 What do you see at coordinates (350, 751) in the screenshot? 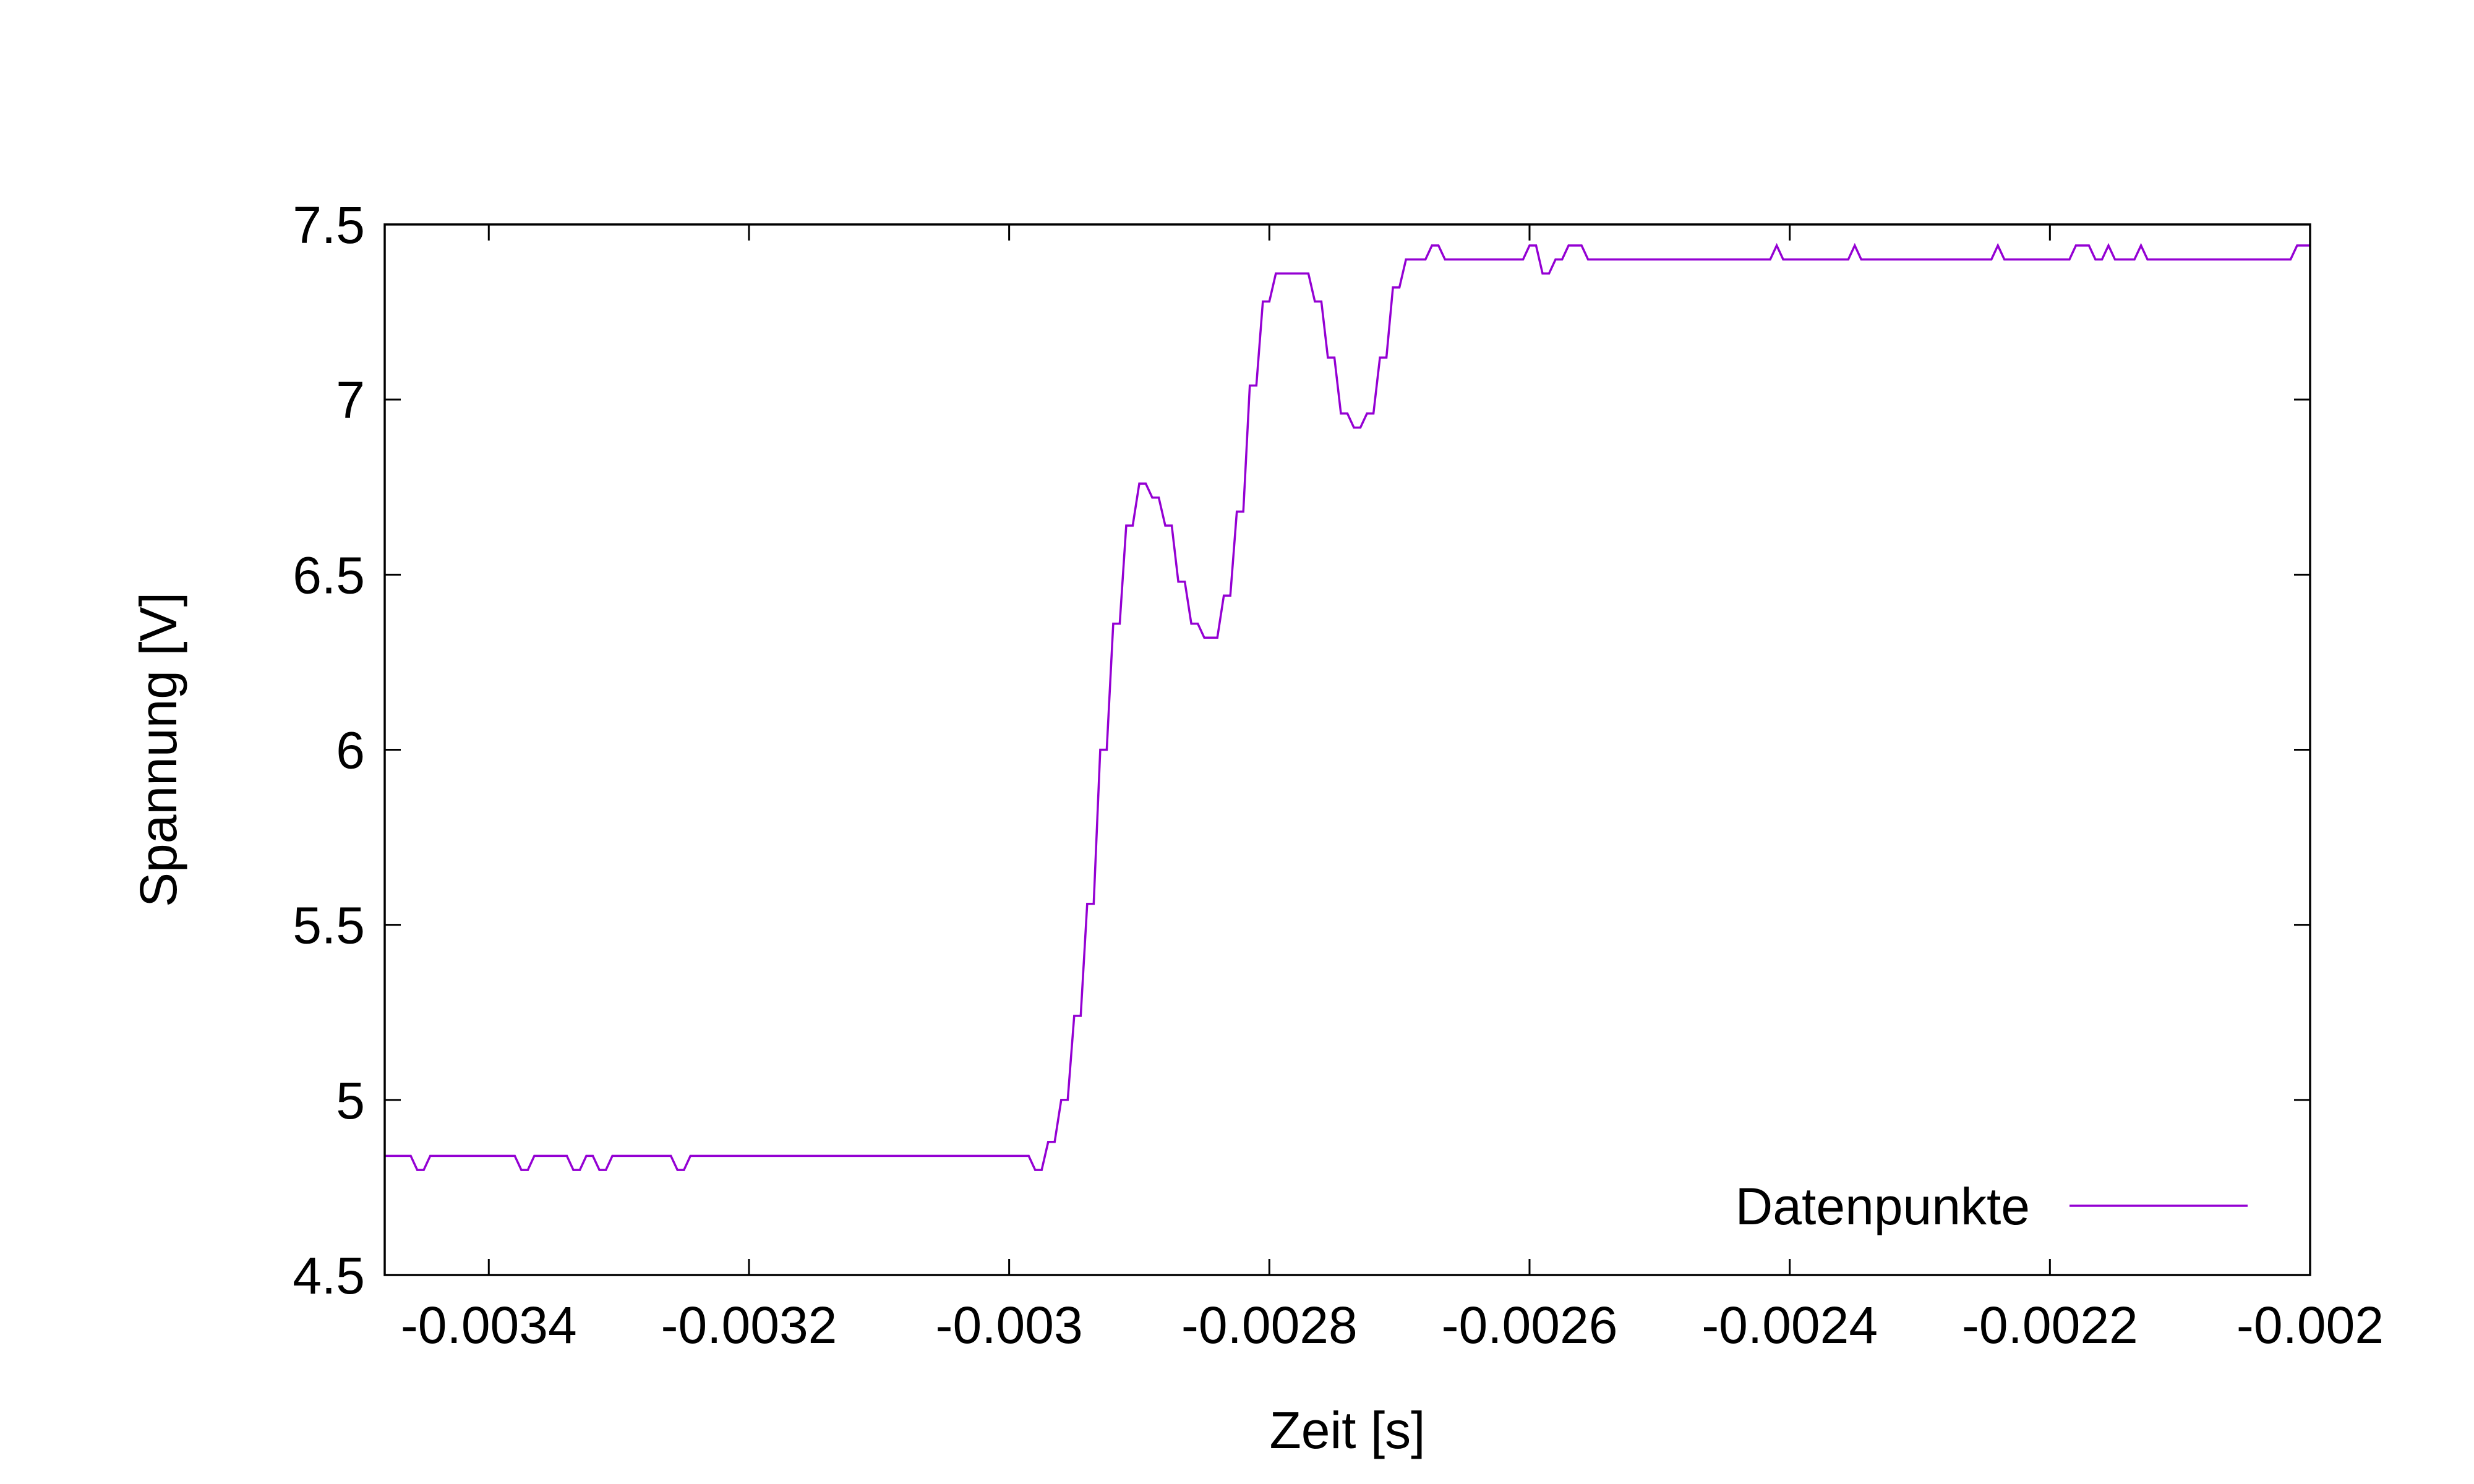
I see `y-tick-label: 6` at bounding box center [350, 751].